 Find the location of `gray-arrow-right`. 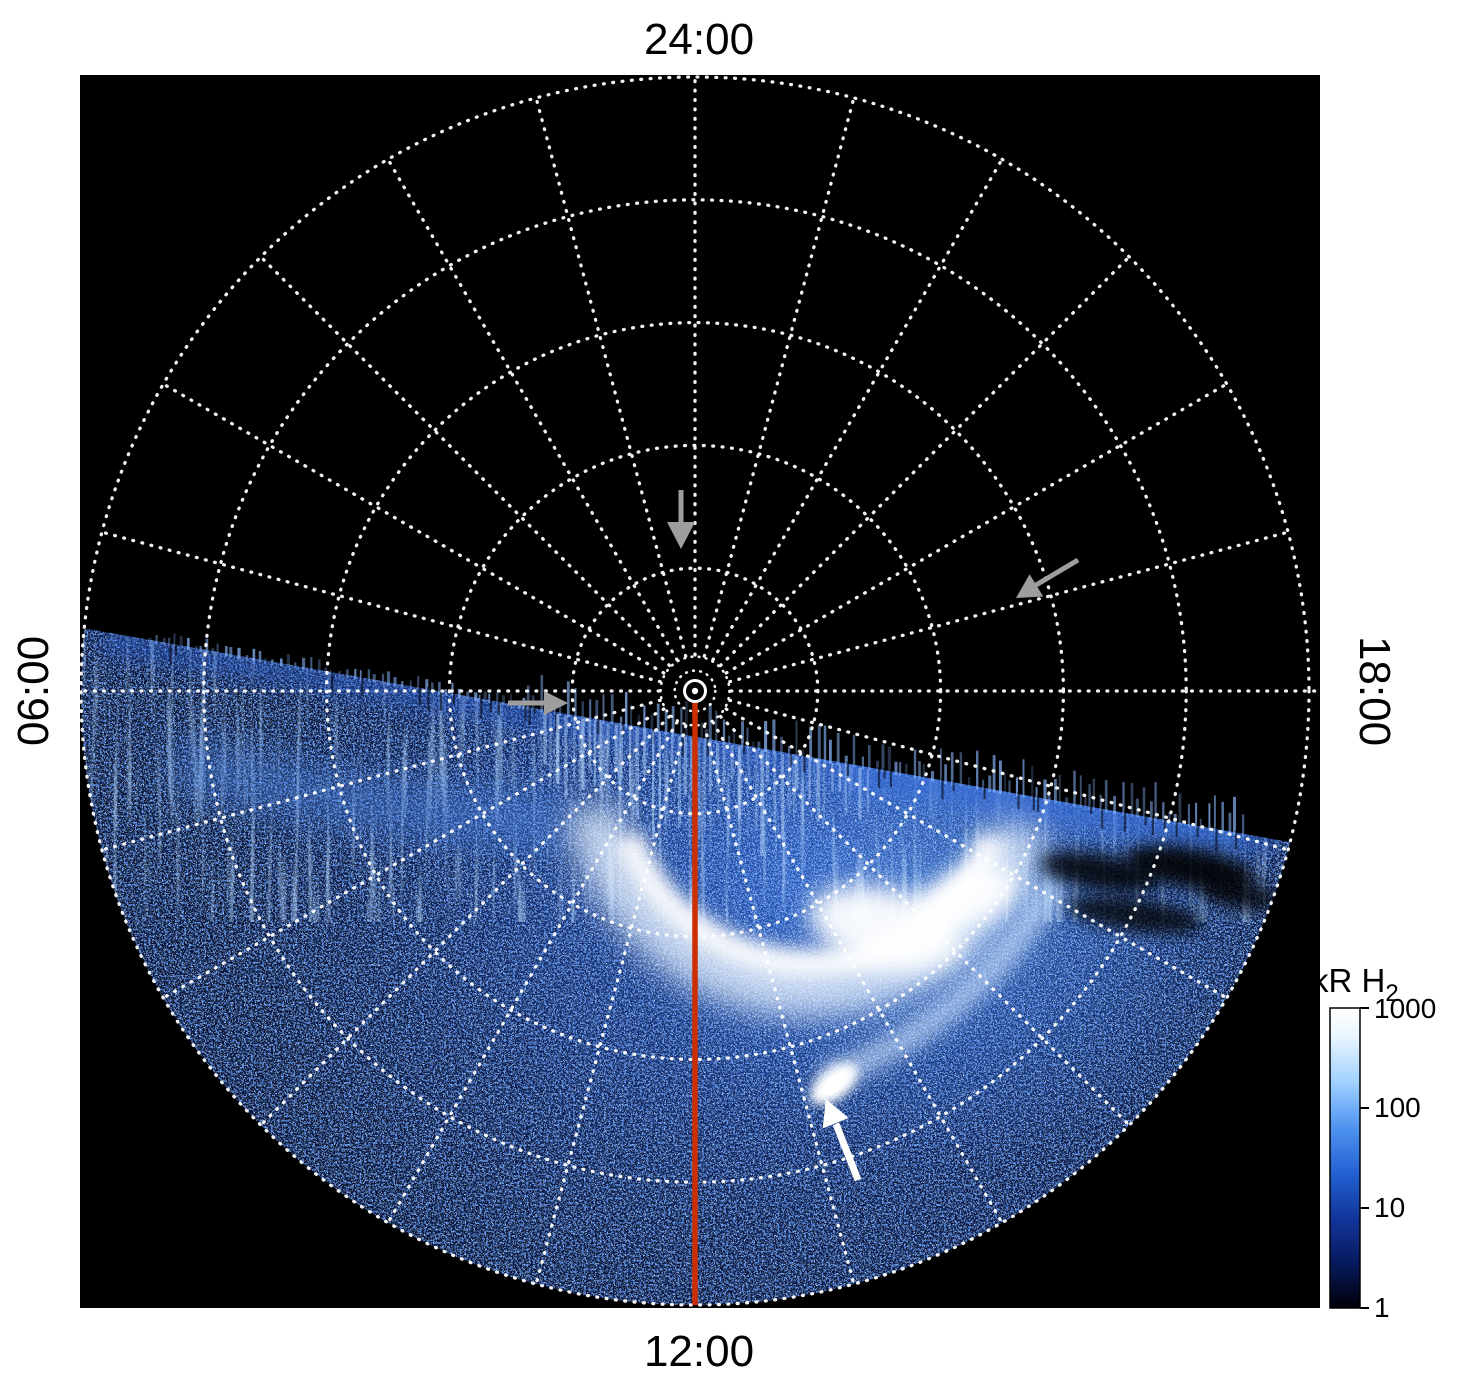

gray-arrow-right is located at coordinates (538, 703).